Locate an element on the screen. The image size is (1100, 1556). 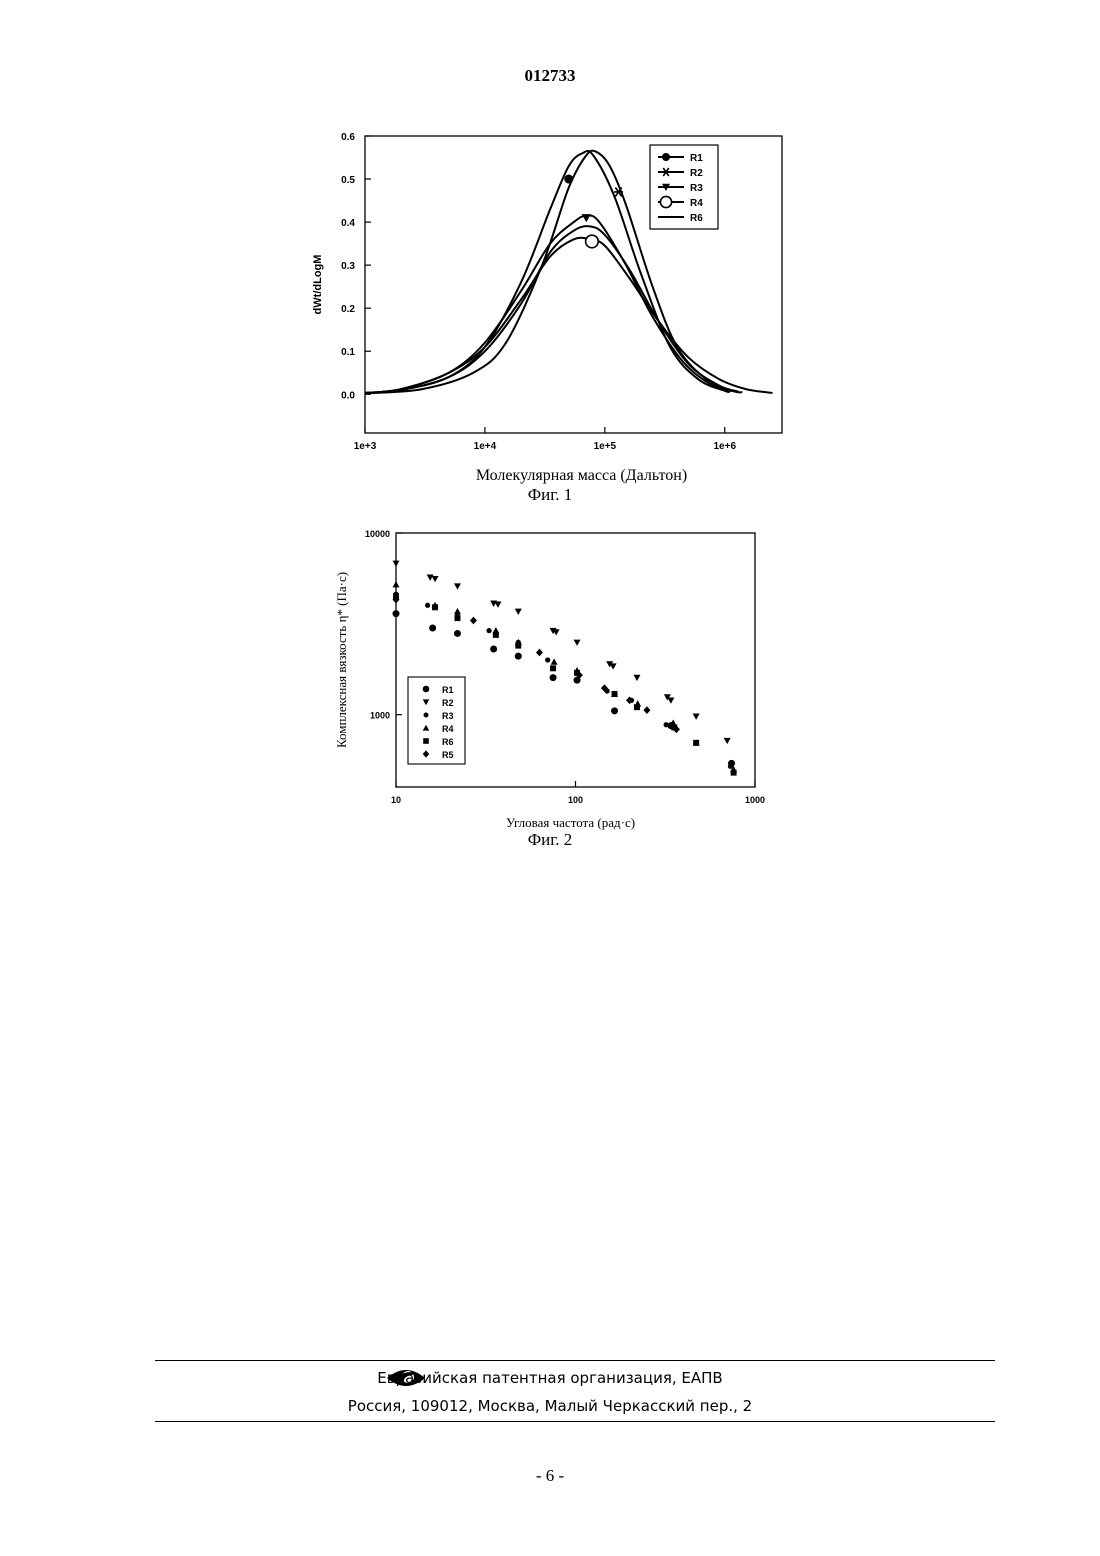
footer-bottom-rule is located at coordinates (575, 1421).